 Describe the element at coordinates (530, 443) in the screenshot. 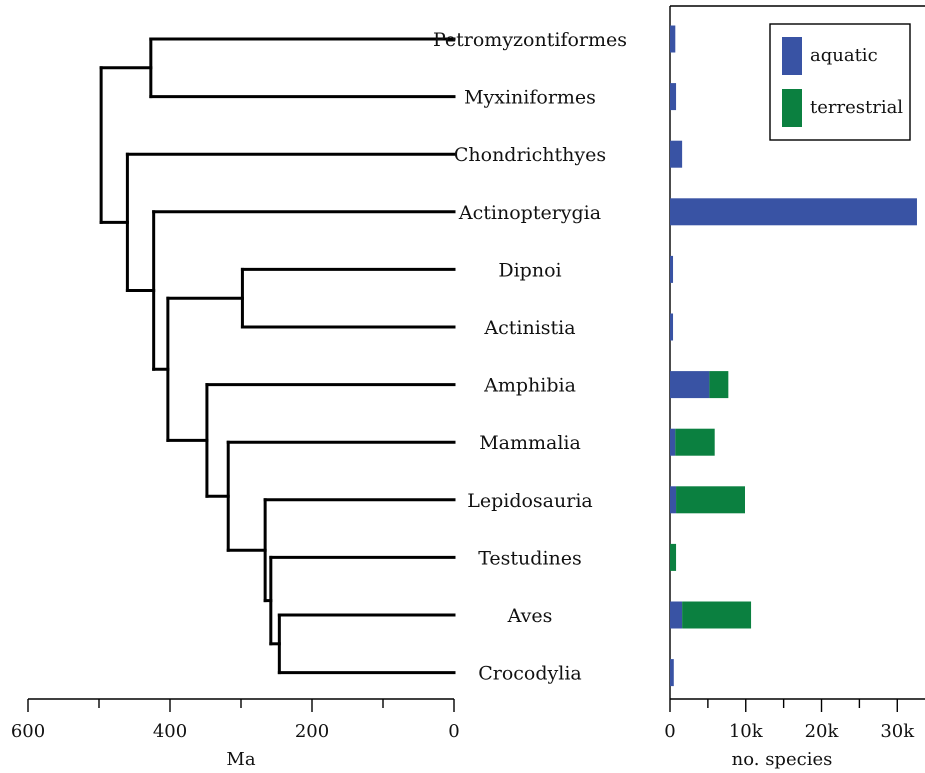

I see `taxon-label-mammalia: Mammalia` at that location.